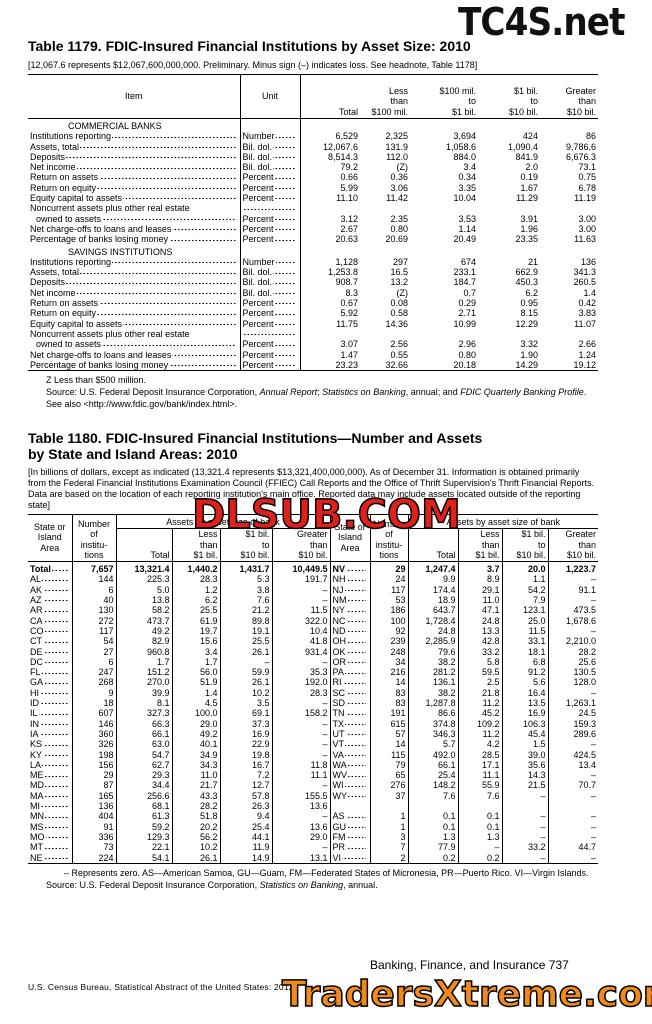 The width and height of the screenshot is (652, 1024). What do you see at coordinates (143, 620) in the screenshot?
I see `value-cell: 473.7` at bounding box center [143, 620].